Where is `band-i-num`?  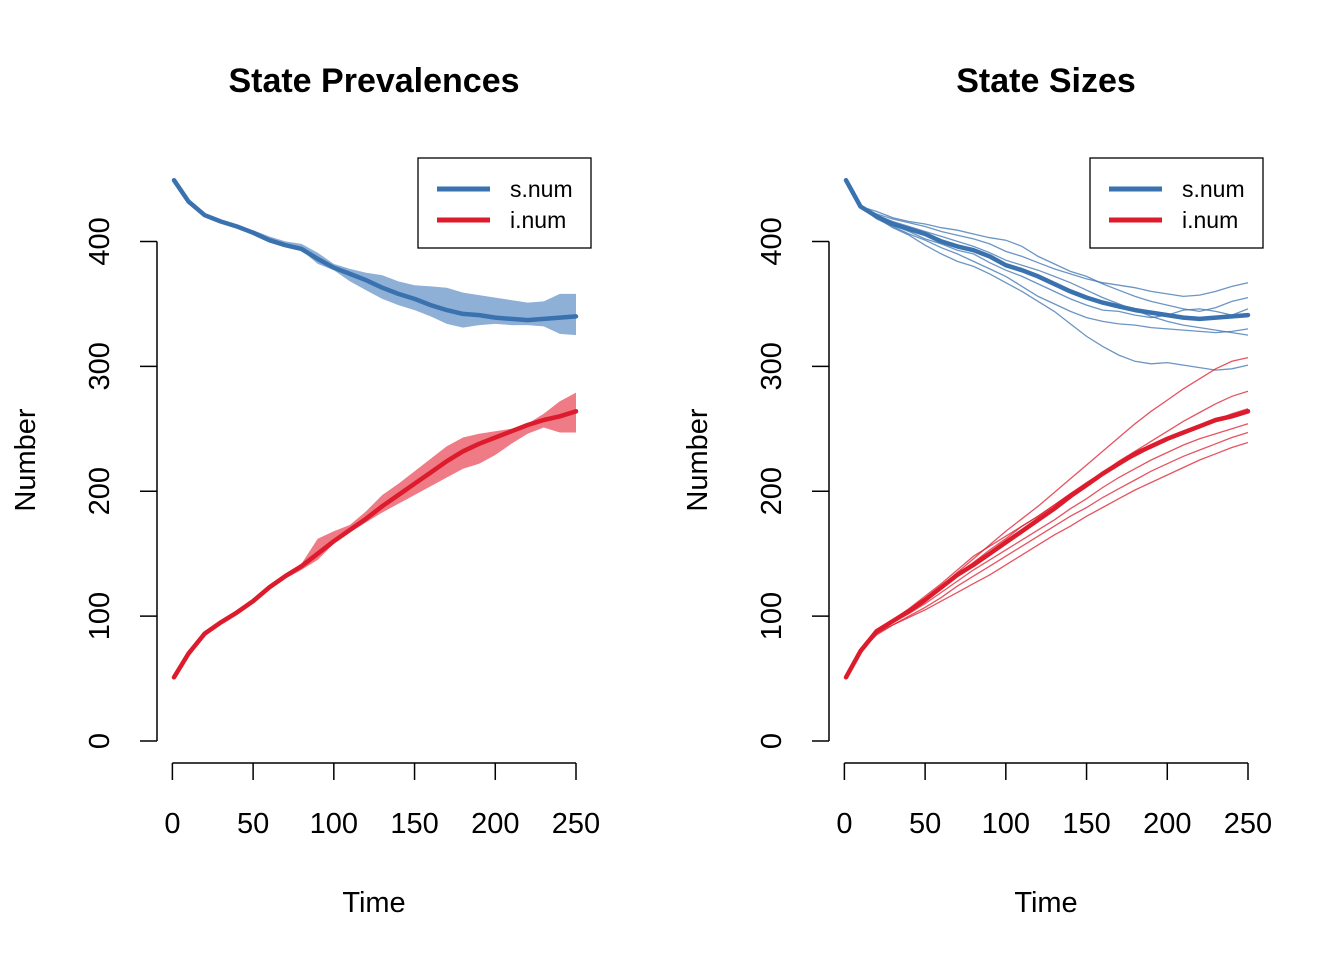
band-i-num is located at coordinates (375, 535).